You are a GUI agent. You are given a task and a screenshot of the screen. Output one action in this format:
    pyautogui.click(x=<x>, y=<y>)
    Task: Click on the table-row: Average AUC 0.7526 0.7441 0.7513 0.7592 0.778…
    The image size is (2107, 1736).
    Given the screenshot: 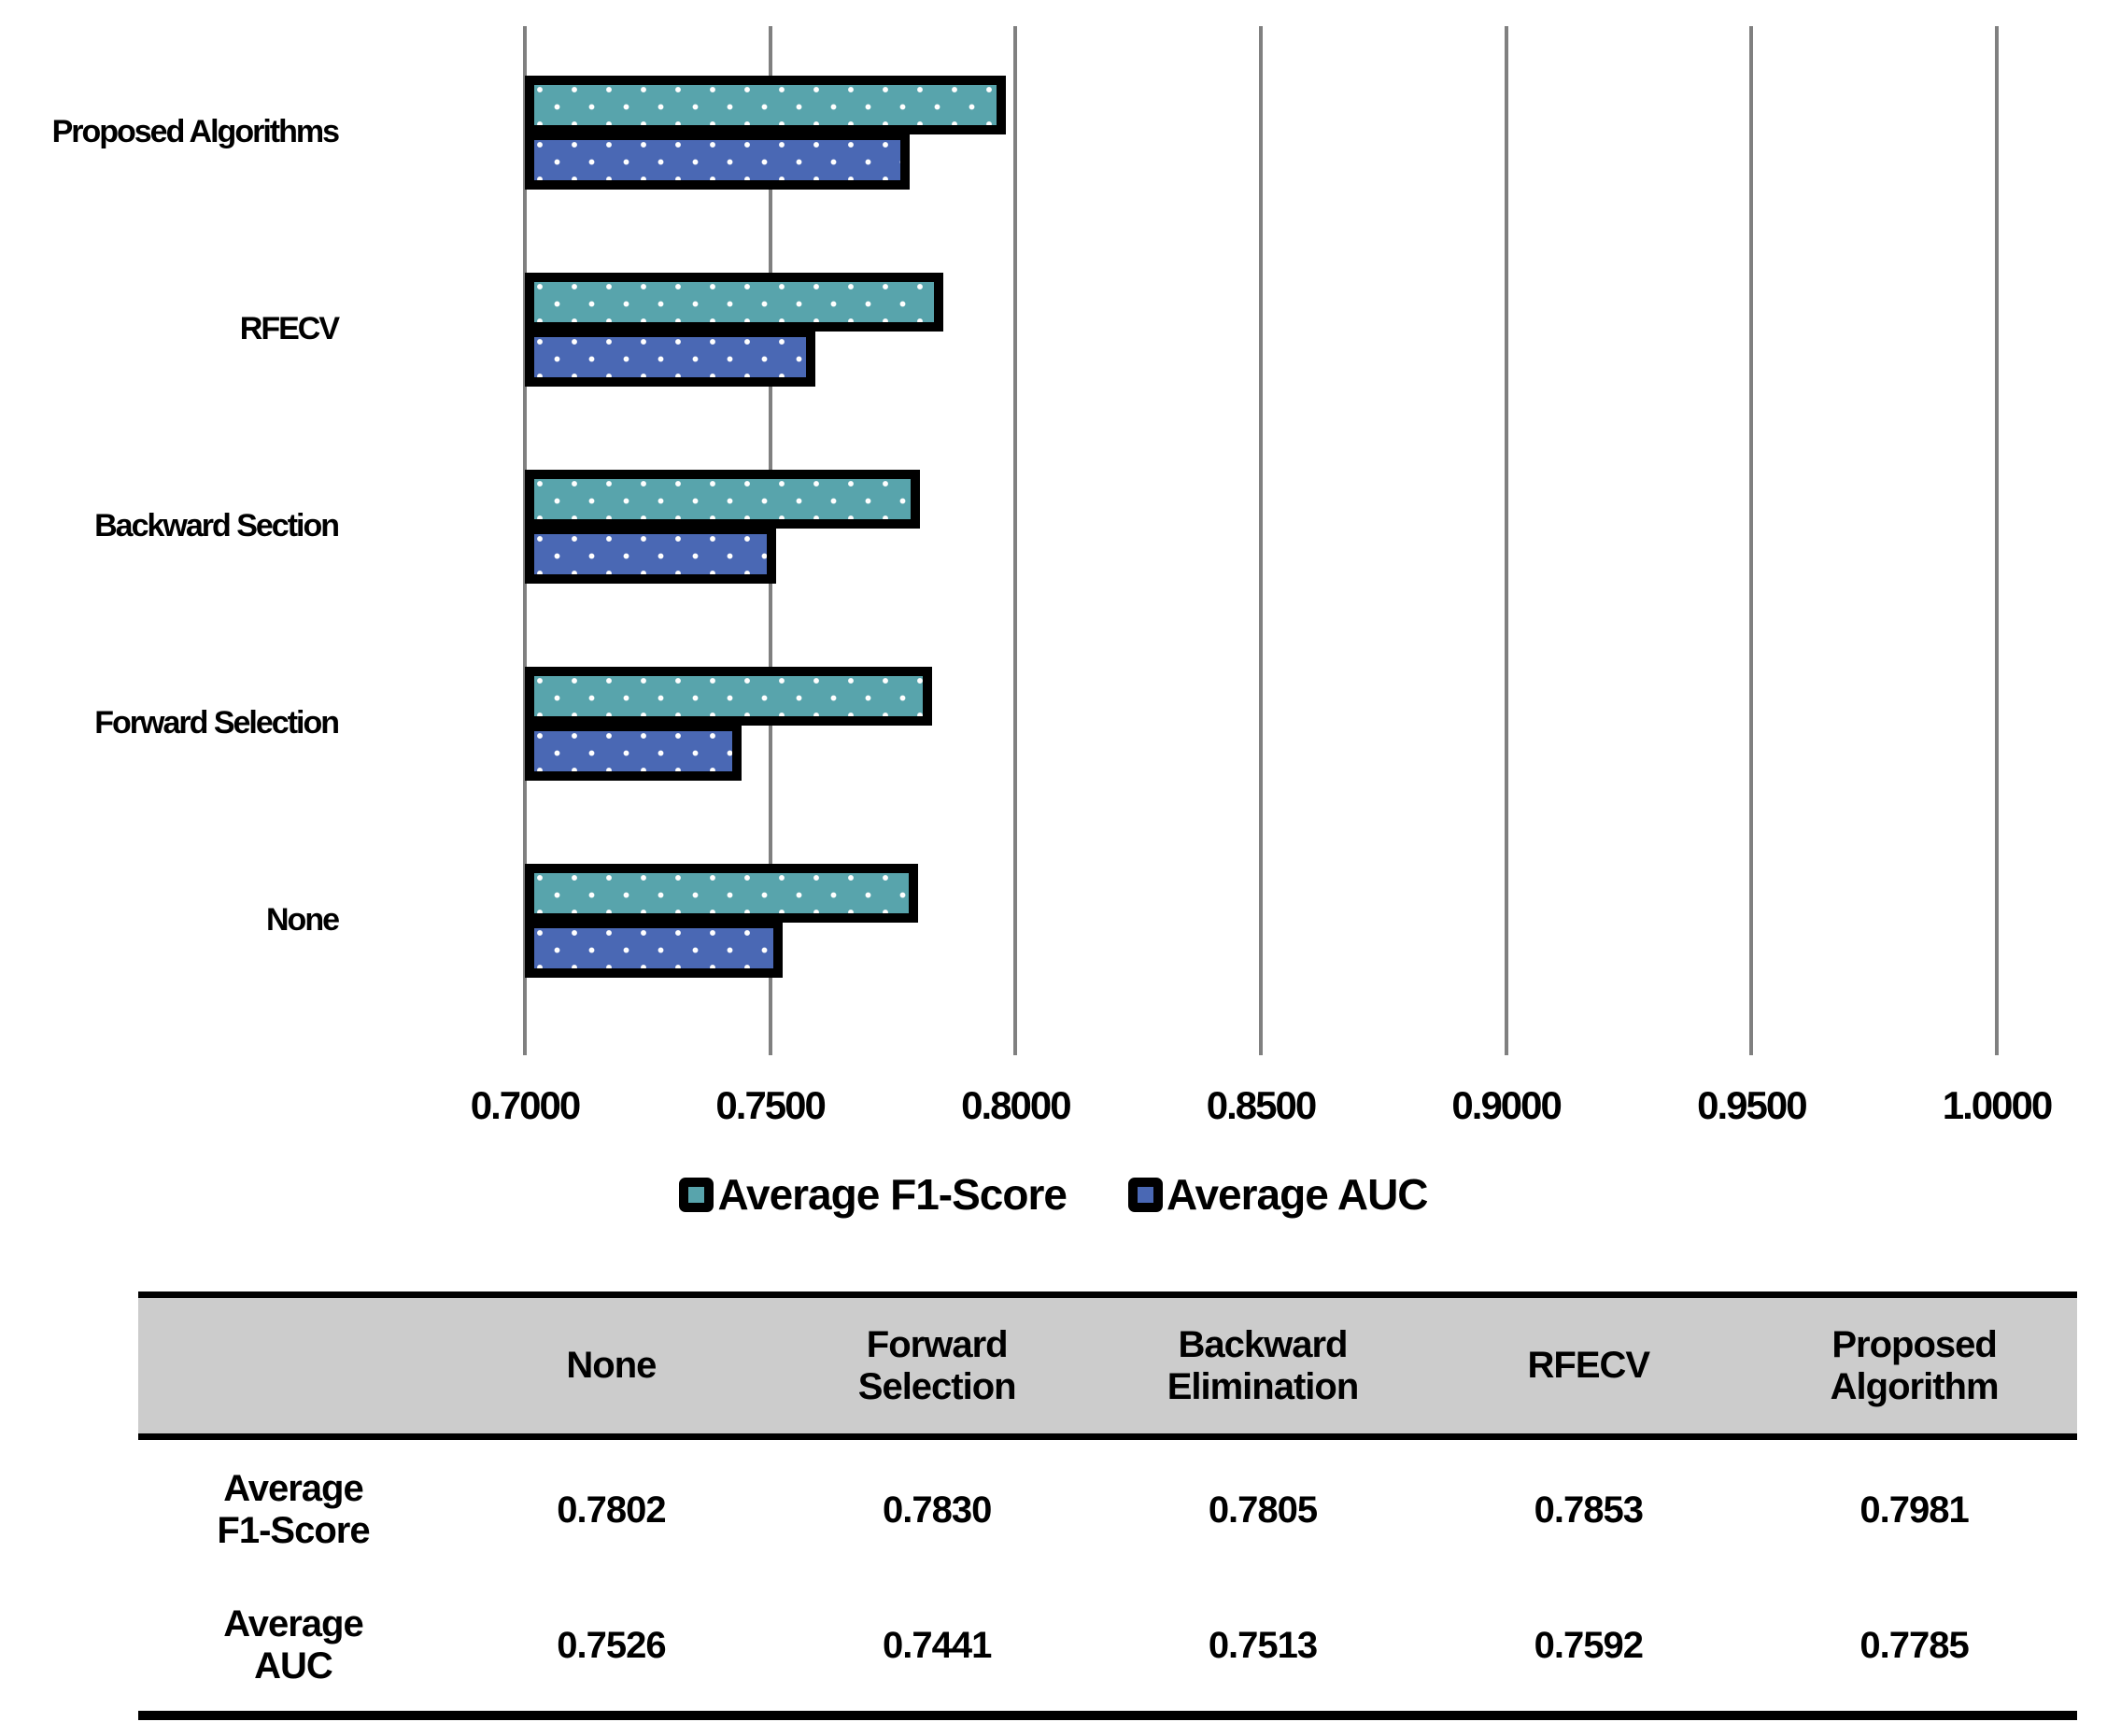 What is the action you would take?
    pyautogui.click(x=1107, y=1646)
    